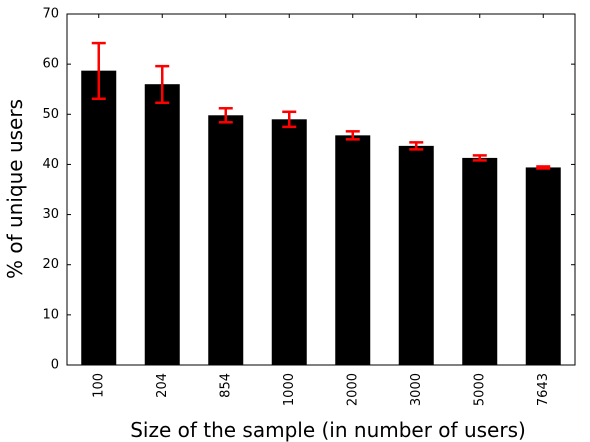  I want to click on x-tick-label-100: 100, so click(98, 385).